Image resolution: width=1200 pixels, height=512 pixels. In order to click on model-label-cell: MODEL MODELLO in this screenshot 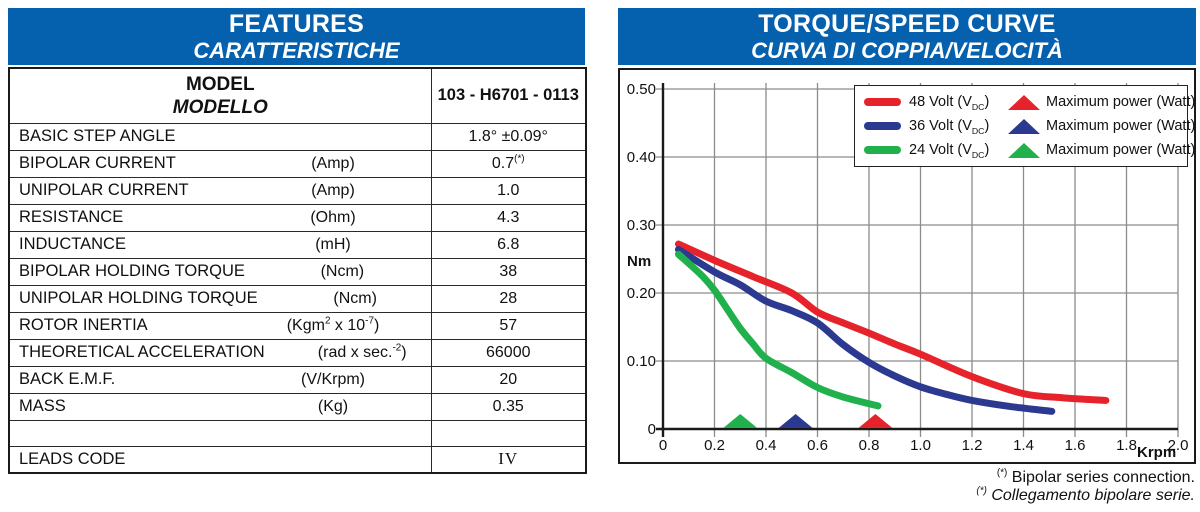, I will do `click(220, 95)`.